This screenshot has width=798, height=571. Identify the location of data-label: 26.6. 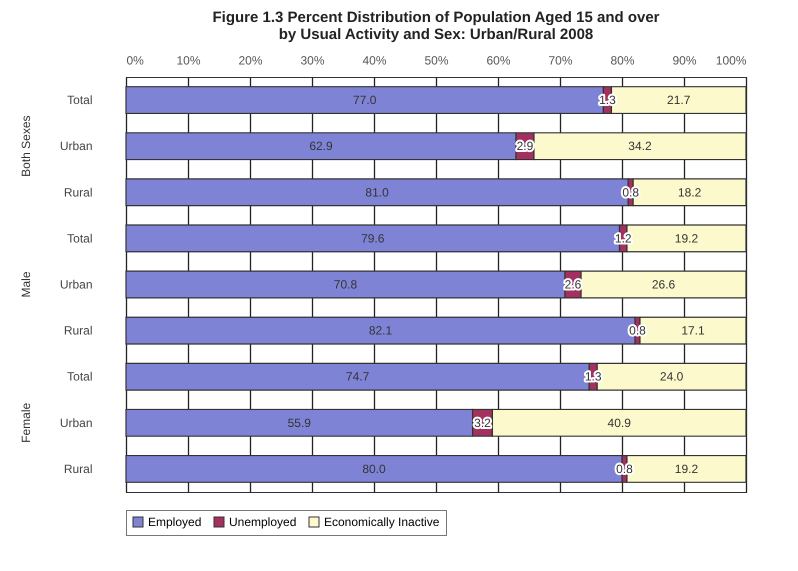
(664, 285).